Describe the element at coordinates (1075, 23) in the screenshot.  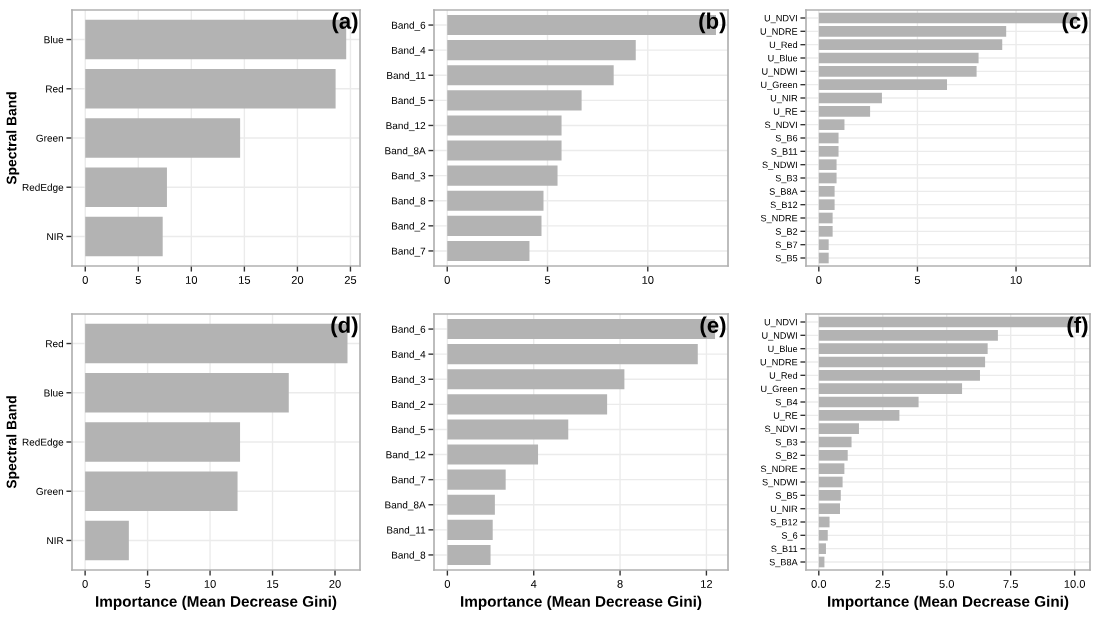
I see `annotation: (c)` at that location.